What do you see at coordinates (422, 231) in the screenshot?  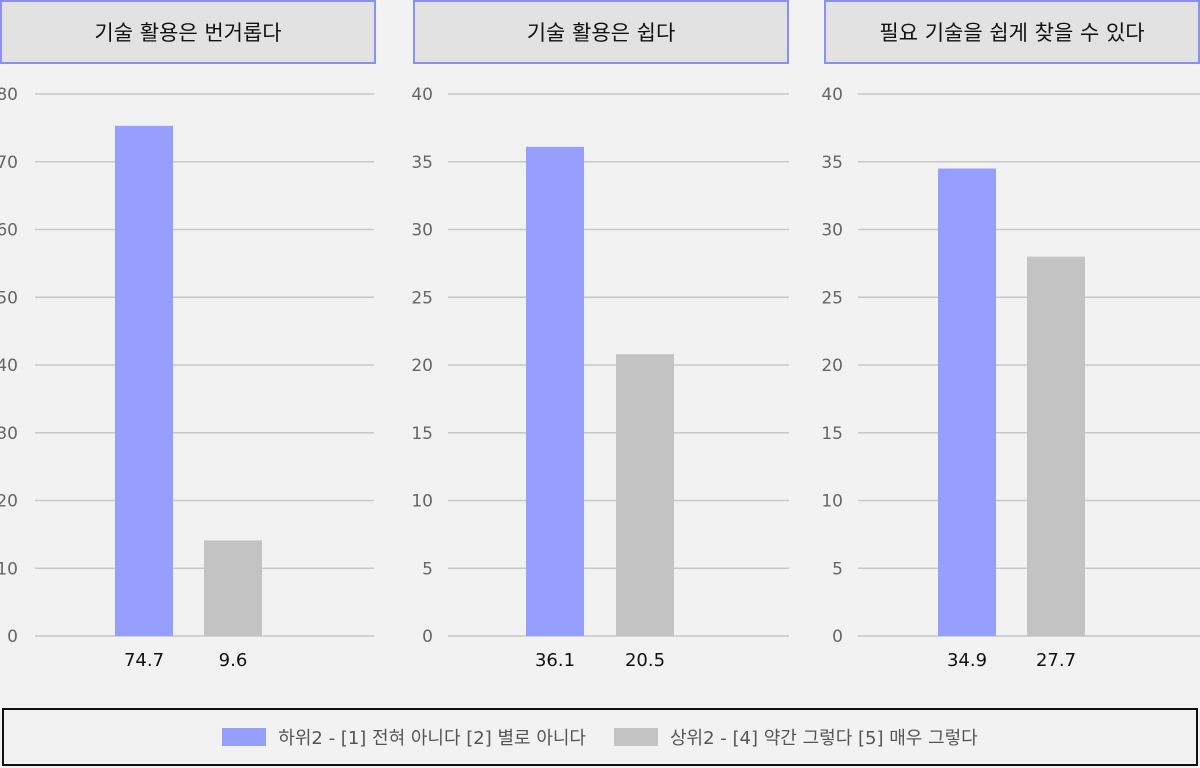 I see `y-tick-label-1-6: 30` at bounding box center [422, 231].